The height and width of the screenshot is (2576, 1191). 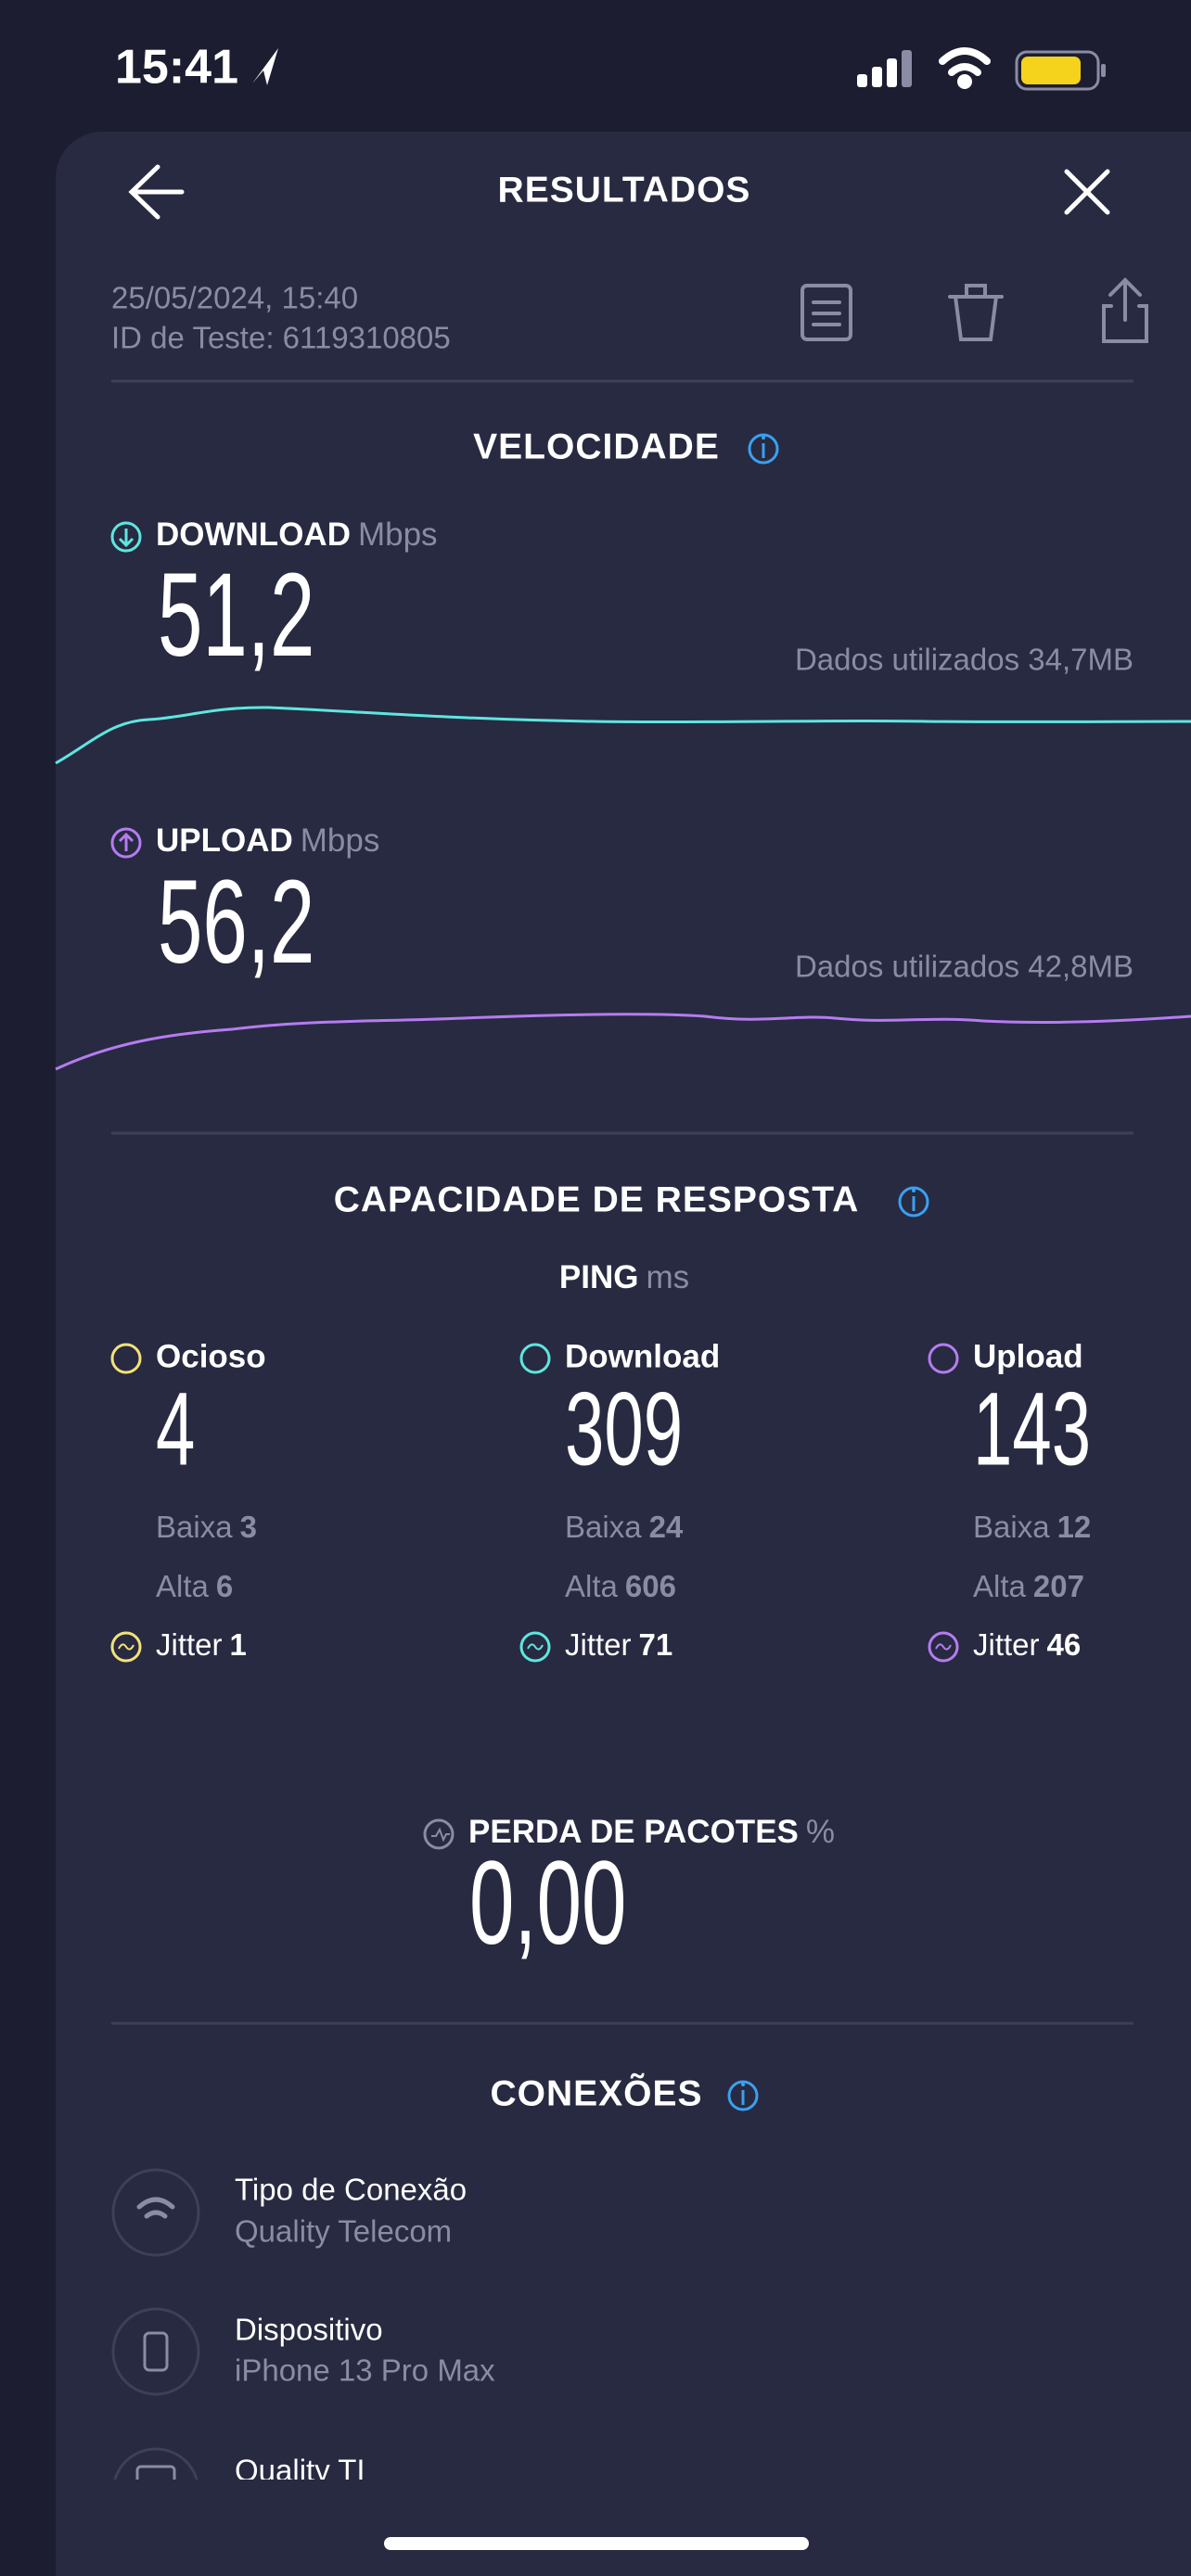 I want to click on delete-button, so click(x=976, y=312).